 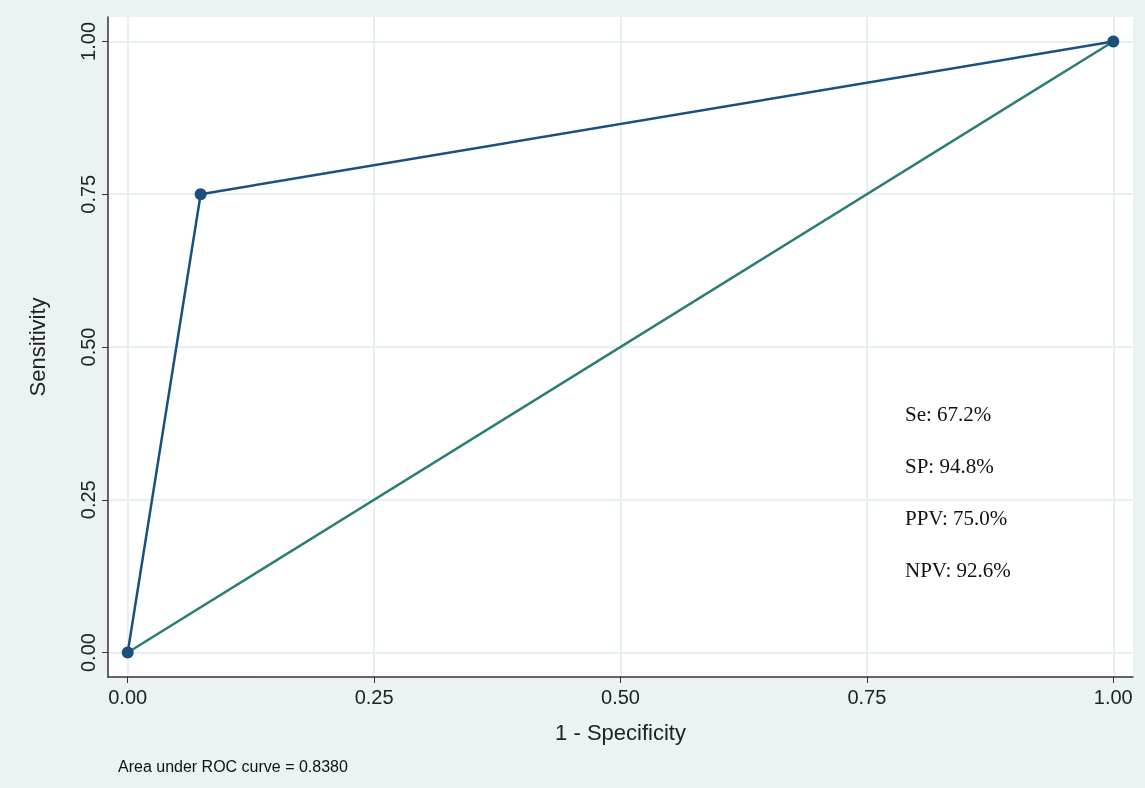 What do you see at coordinates (128, 697) in the screenshot?
I see `x-tick-label: 0.00` at bounding box center [128, 697].